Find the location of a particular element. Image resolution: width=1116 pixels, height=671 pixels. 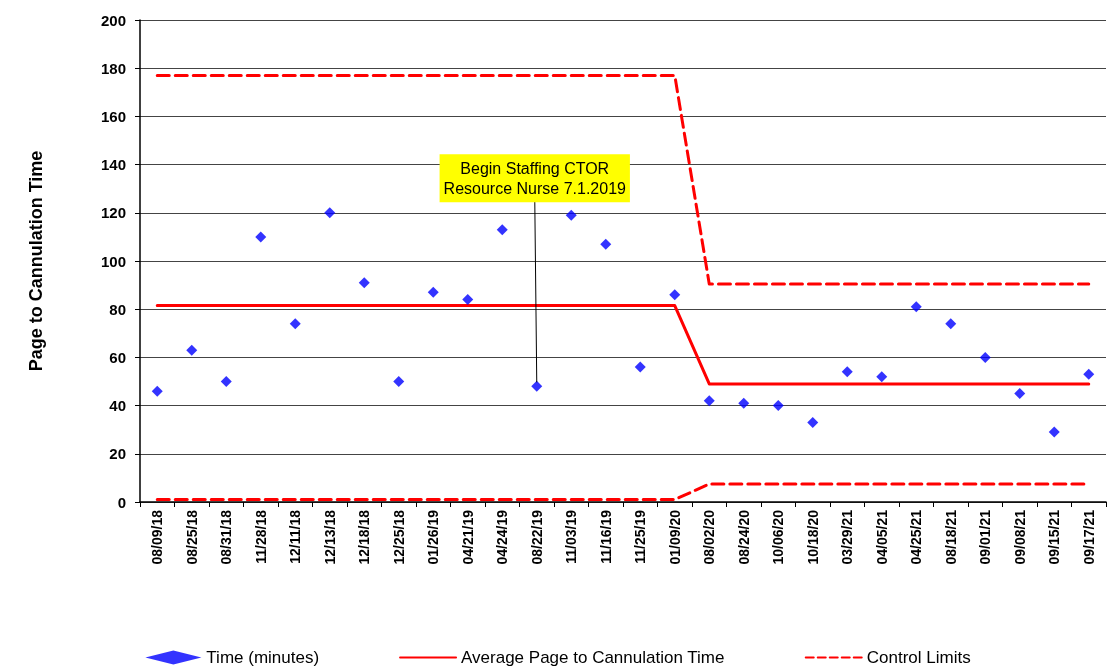

x-tick-label: 08/09/18 is located at coordinates (157, 537).